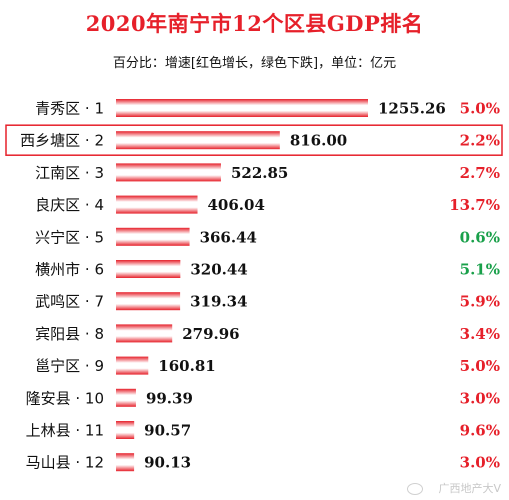  Describe the element at coordinates (480, 237) in the screenshot. I see `growth-label: 0.6%` at that location.